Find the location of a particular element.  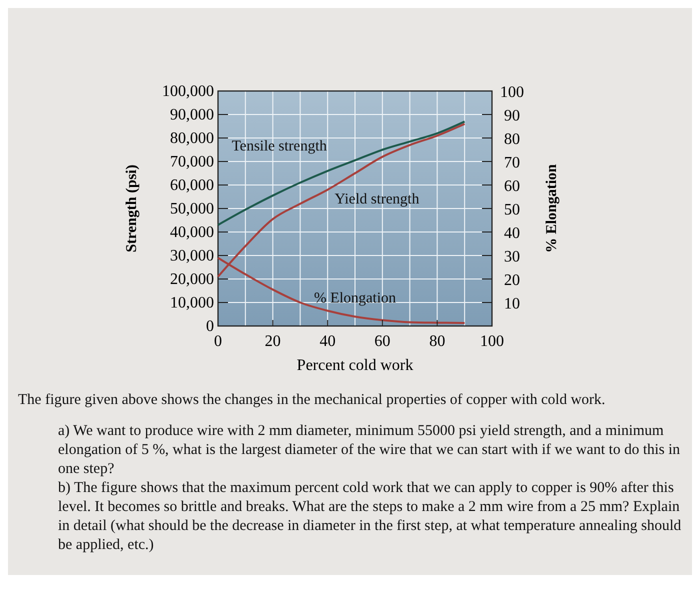

y2-tick-label: 50 is located at coordinates (512, 210).